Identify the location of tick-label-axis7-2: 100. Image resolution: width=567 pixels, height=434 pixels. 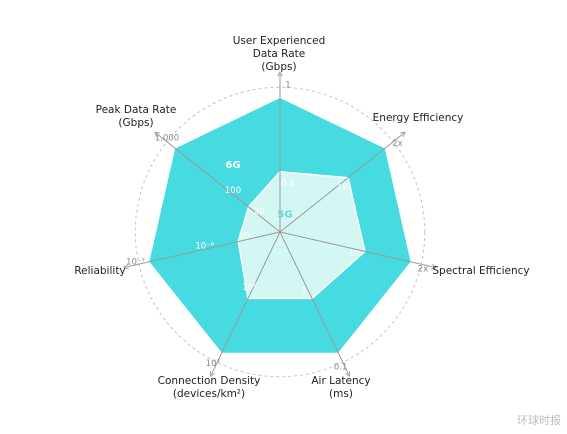
(233, 191).